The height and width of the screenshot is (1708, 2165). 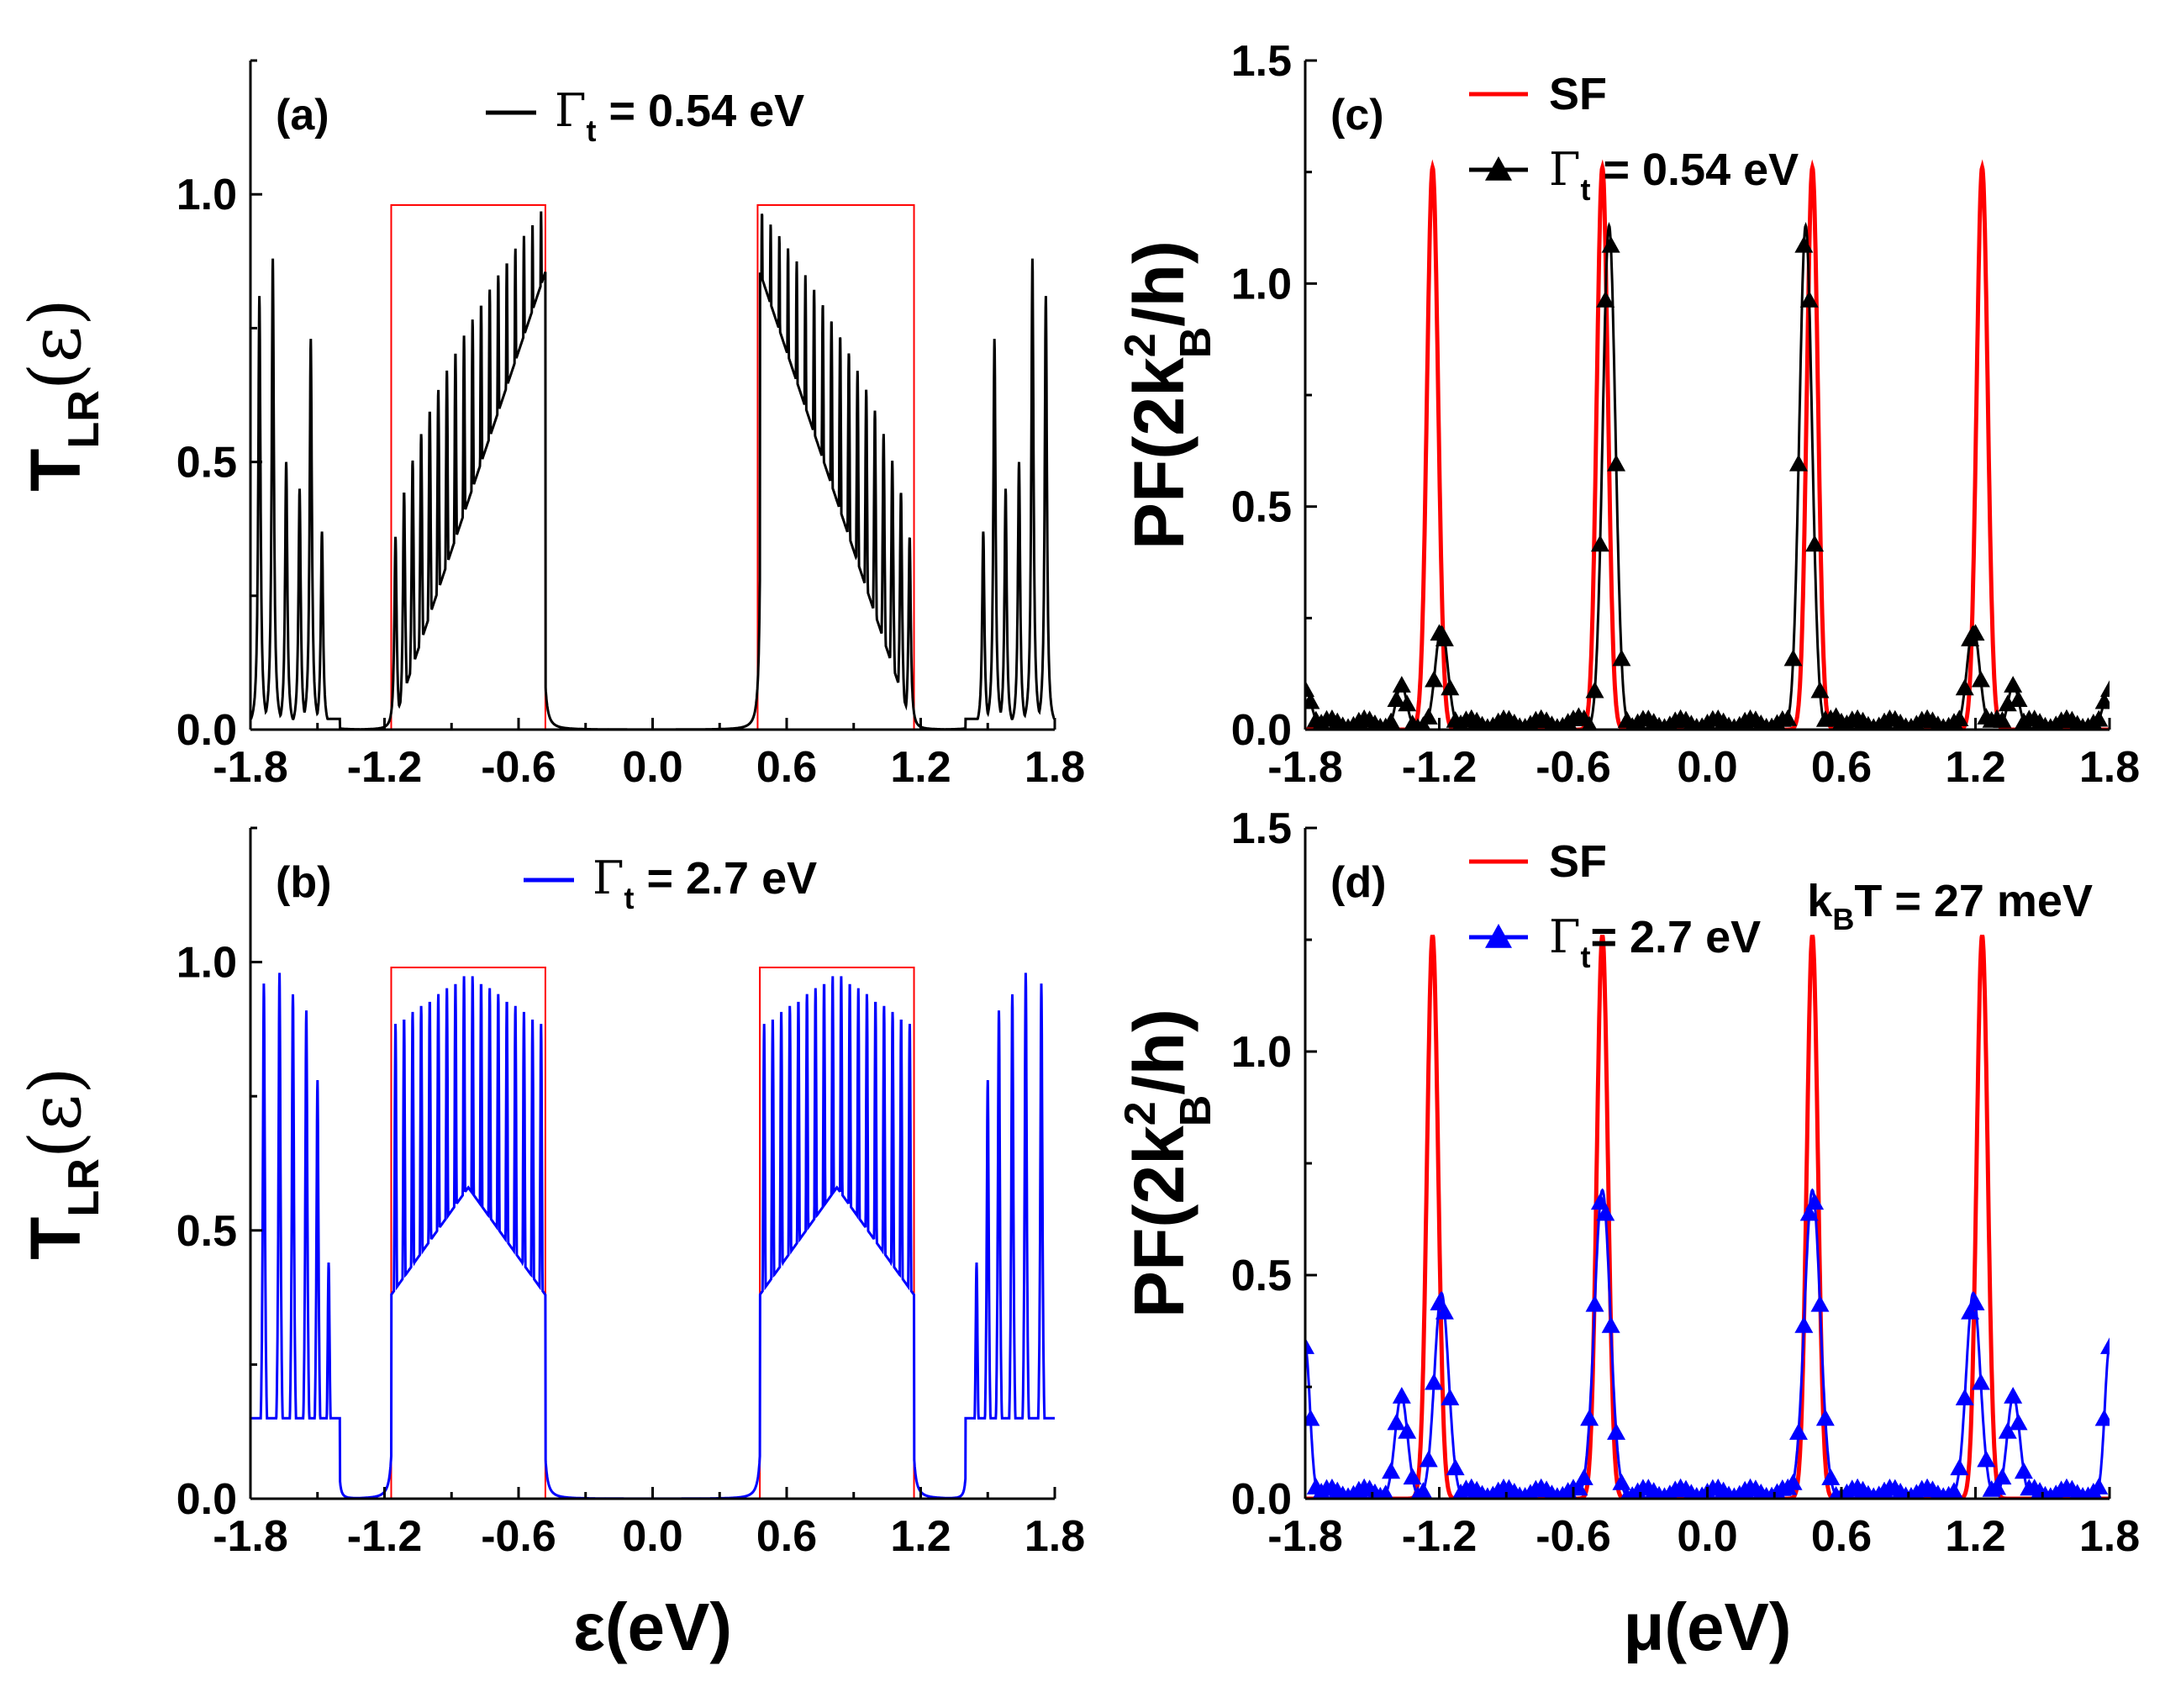 What do you see at coordinates (1358, 882) in the screenshot?
I see `panel-label: (d)` at bounding box center [1358, 882].